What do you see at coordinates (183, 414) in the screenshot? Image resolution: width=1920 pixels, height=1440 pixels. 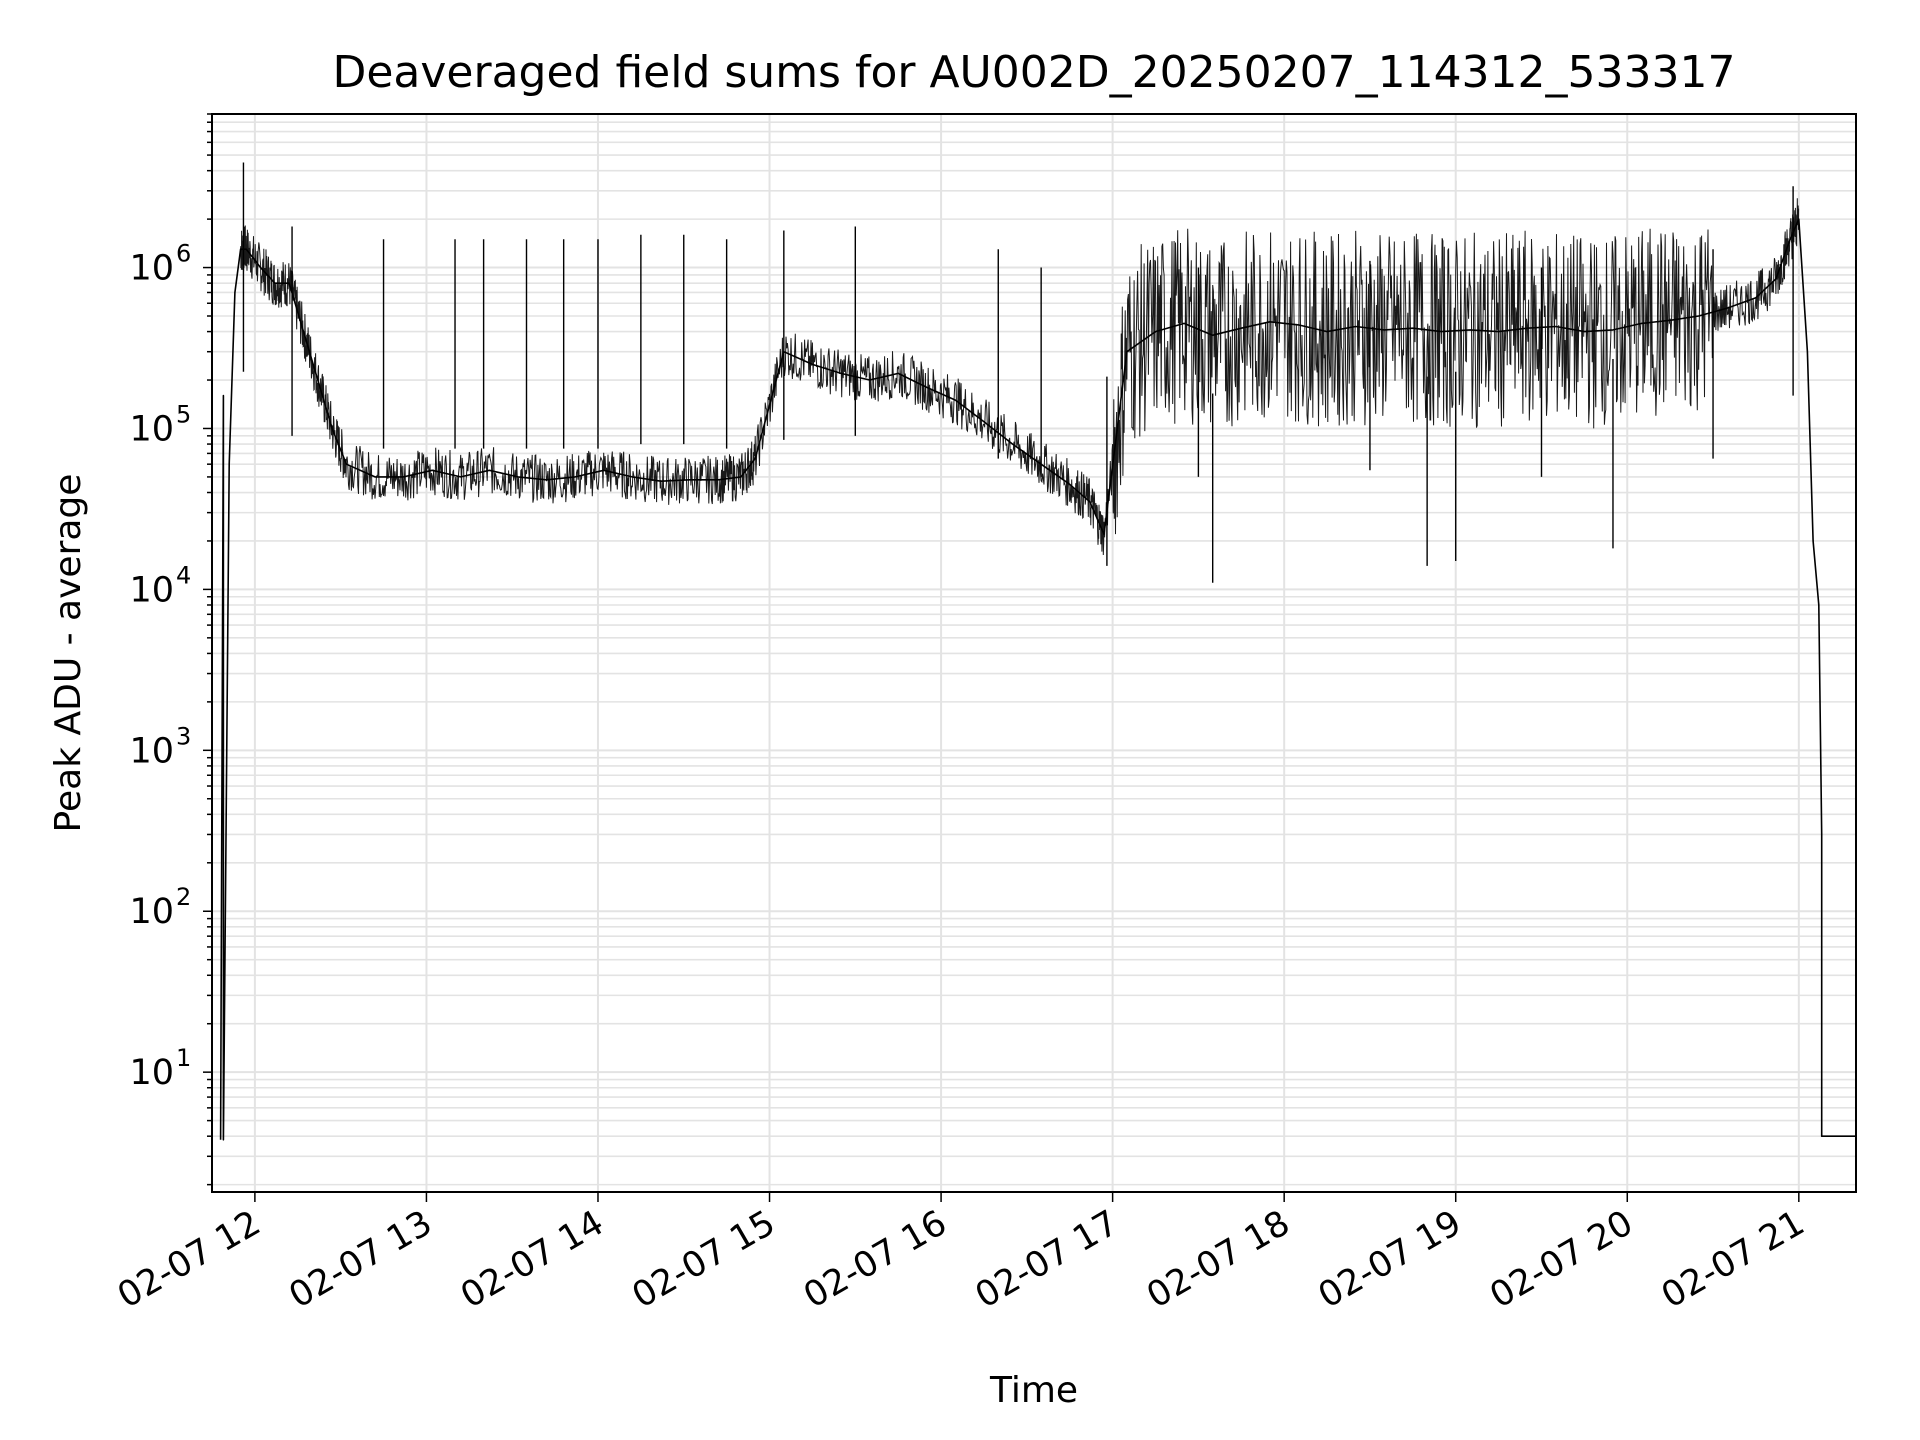 I see `y-tick-label-exponent: 5` at bounding box center [183, 414].